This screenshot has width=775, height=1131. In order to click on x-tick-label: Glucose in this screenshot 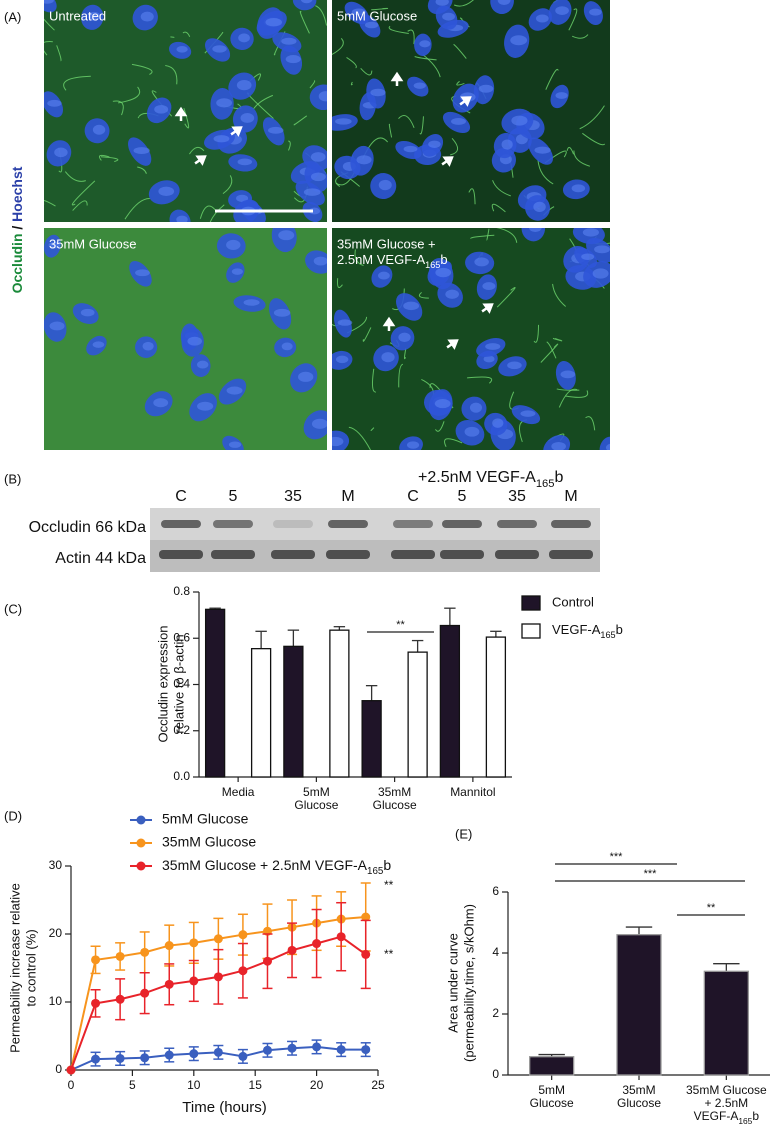, I will do `click(395, 805)`.